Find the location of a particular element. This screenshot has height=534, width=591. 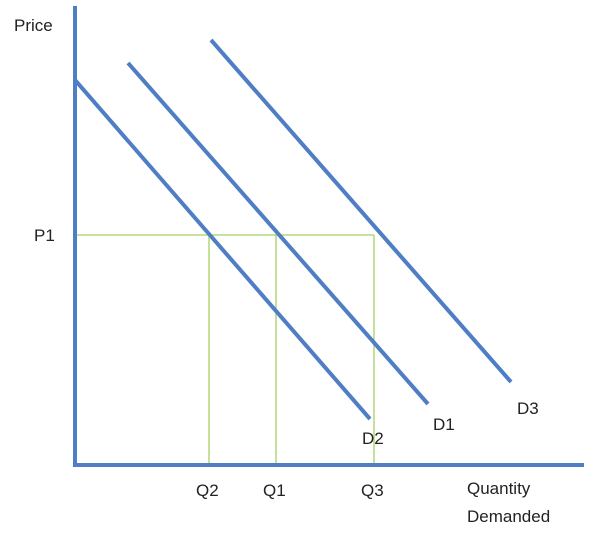

price-axis-label: Price is located at coordinates (33, 25).